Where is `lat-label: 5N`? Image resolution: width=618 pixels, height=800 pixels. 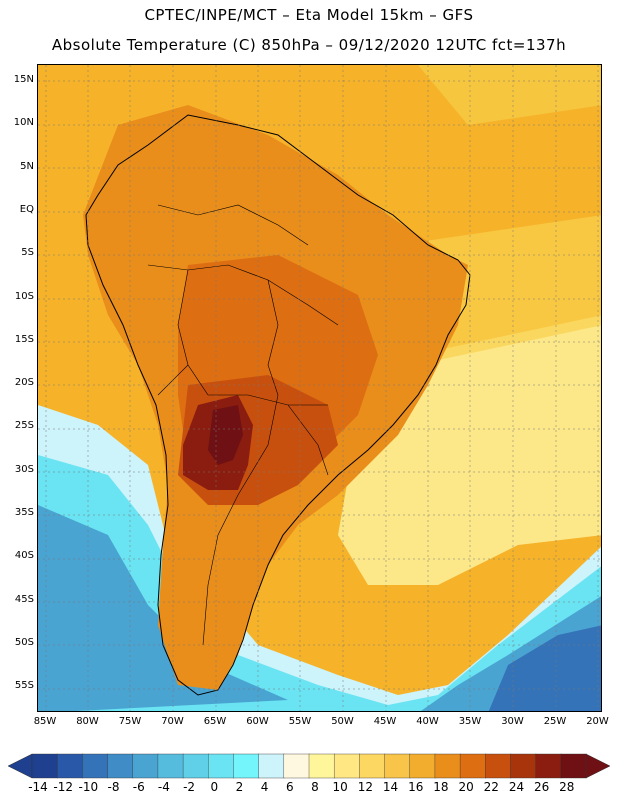 lat-label: 5N is located at coordinates (27, 166).